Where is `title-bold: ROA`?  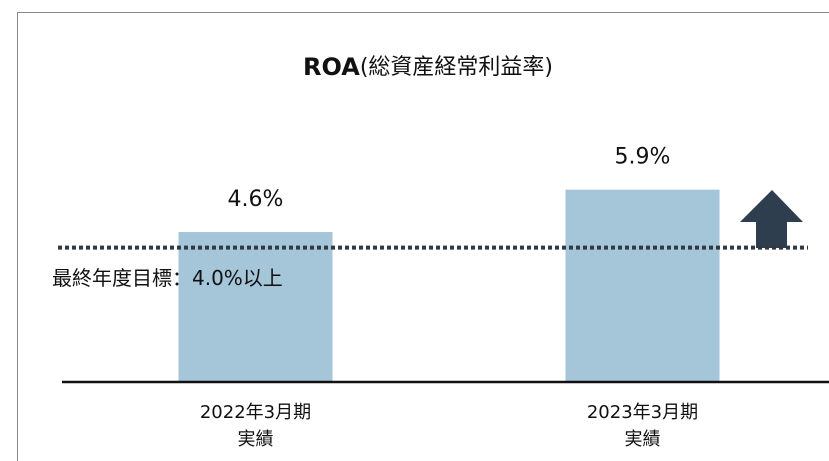 title-bold: ROA is located at coordinates (331, 67).